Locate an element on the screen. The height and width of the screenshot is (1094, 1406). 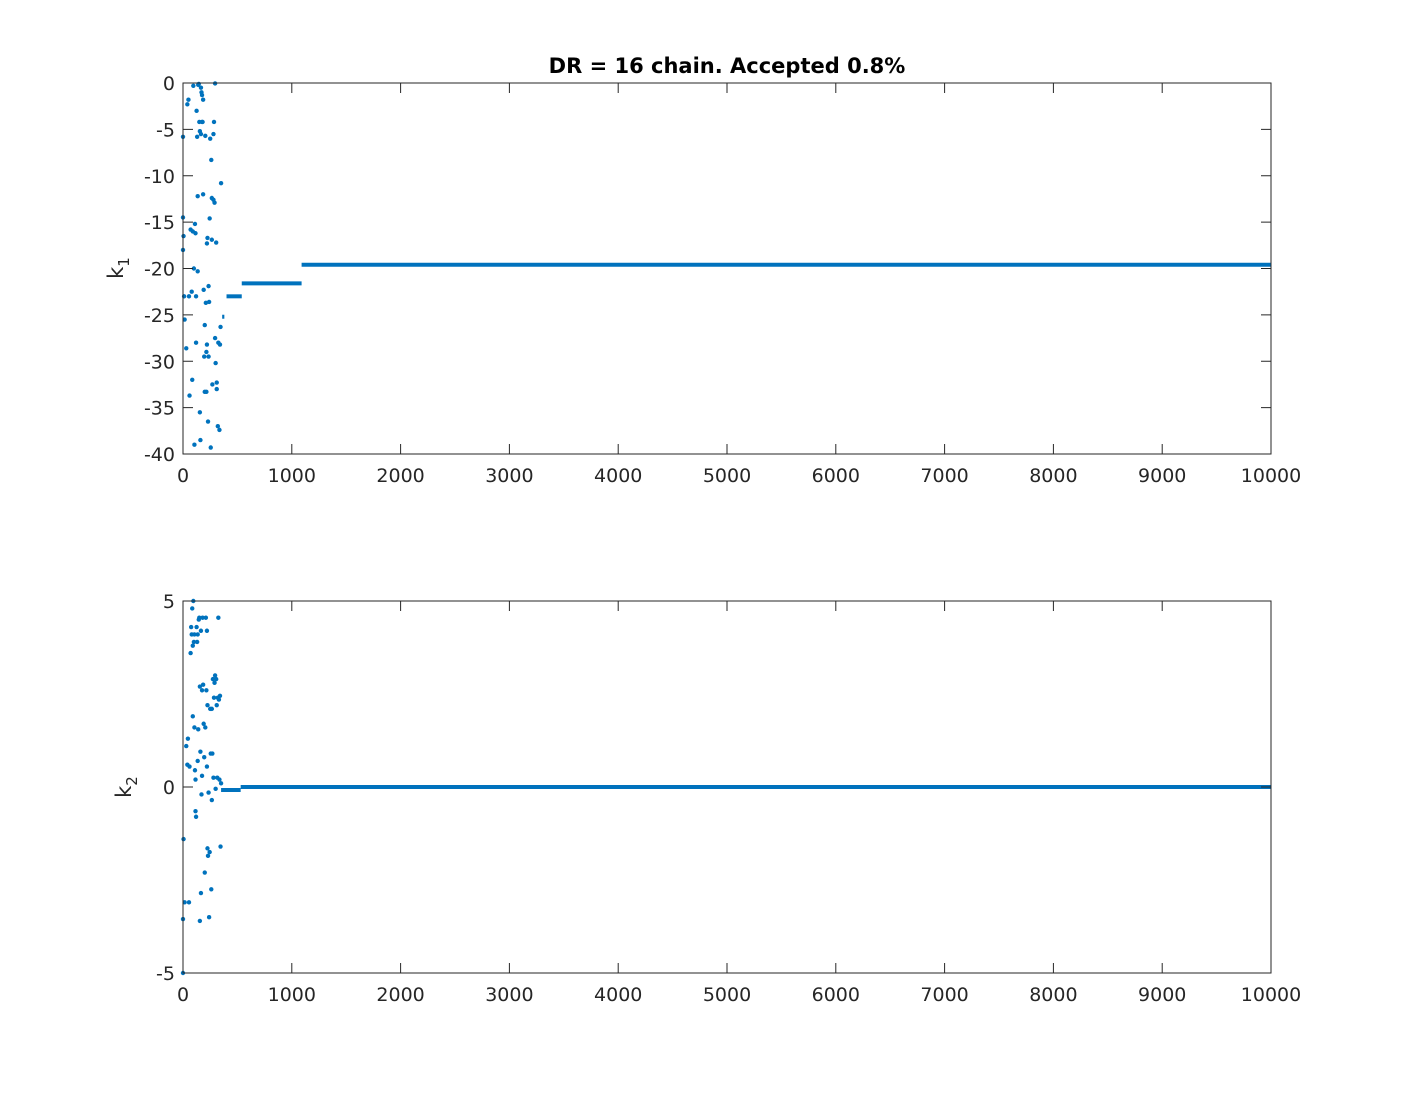
k1-ytick-label: -10 is located at coordinates (159, 177).